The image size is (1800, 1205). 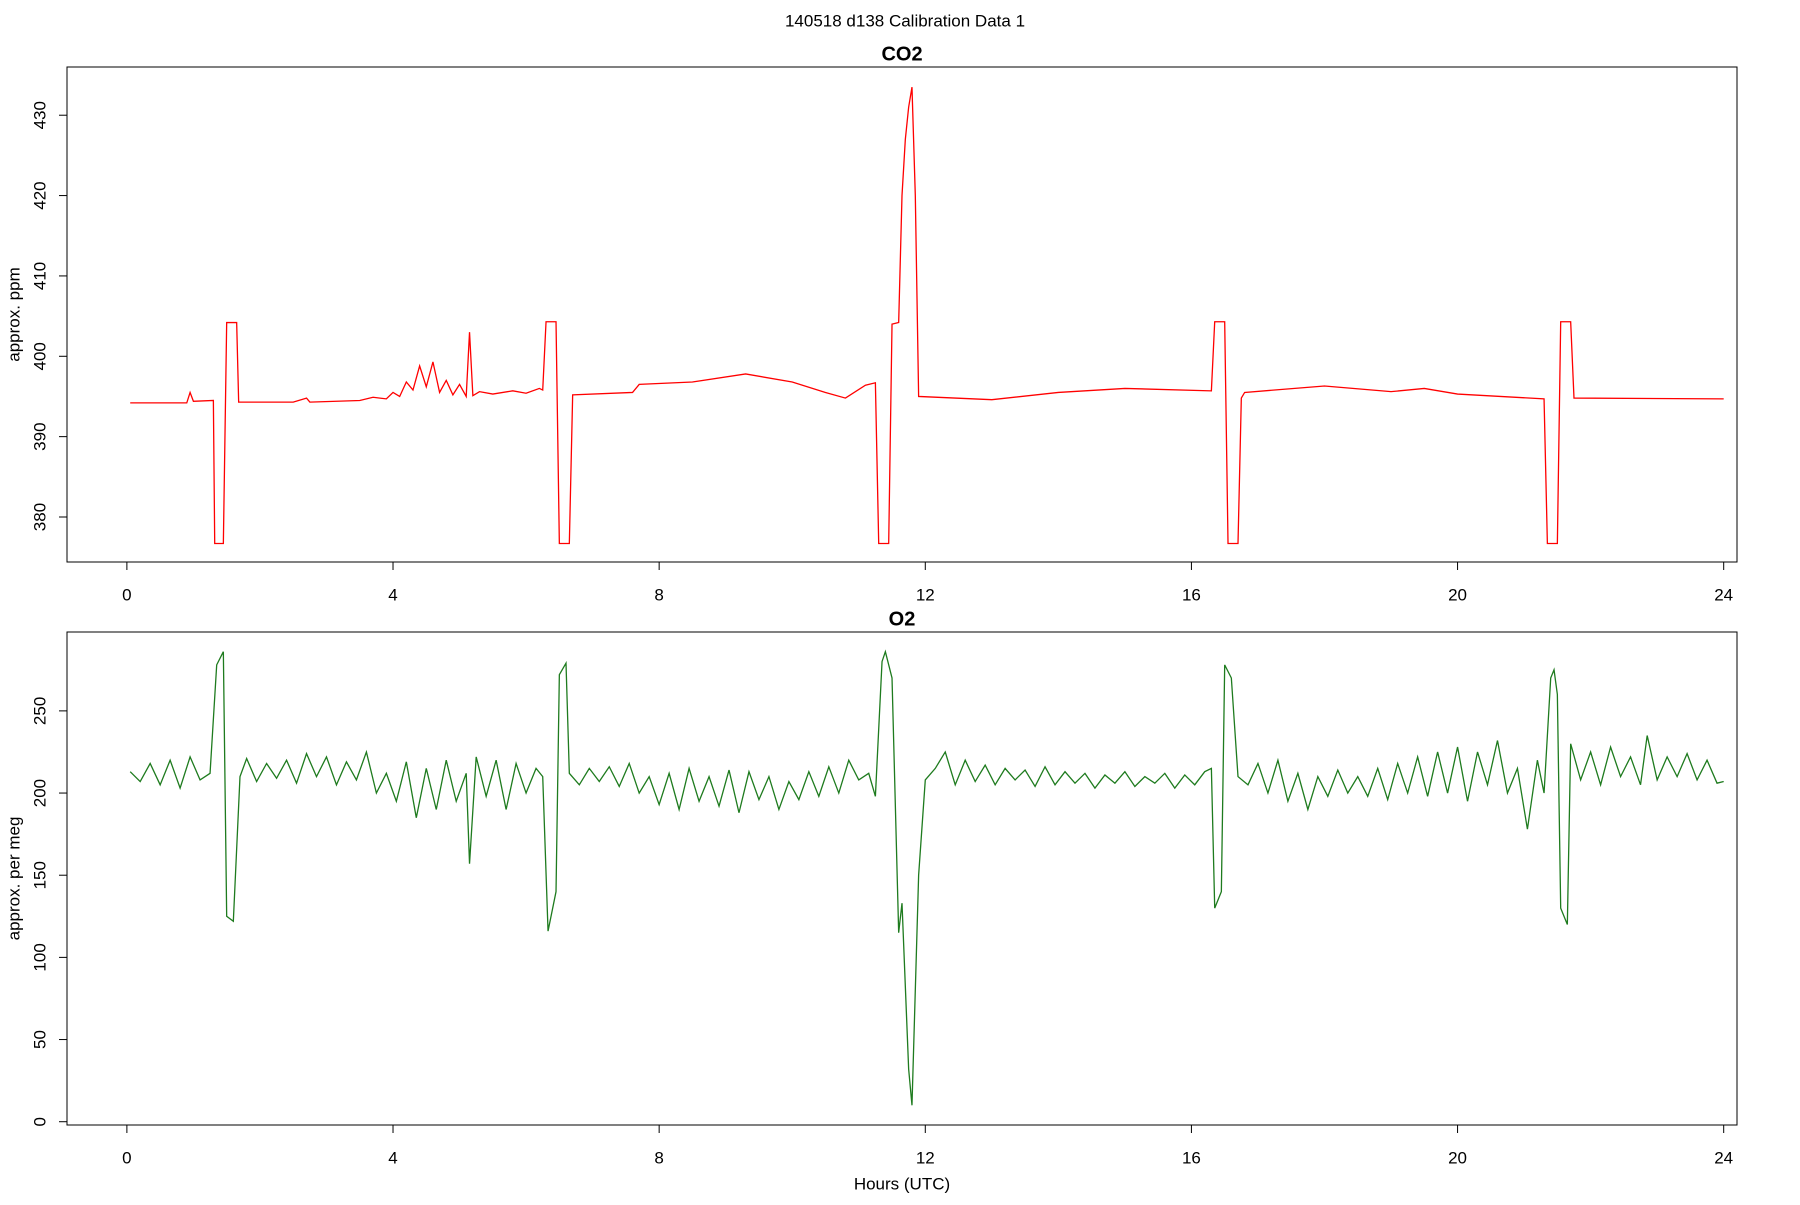 What do you see at coordinates (39, 276) in the screenshot?
I see `y-tick-label: 410` at bounding box center [39, 276].